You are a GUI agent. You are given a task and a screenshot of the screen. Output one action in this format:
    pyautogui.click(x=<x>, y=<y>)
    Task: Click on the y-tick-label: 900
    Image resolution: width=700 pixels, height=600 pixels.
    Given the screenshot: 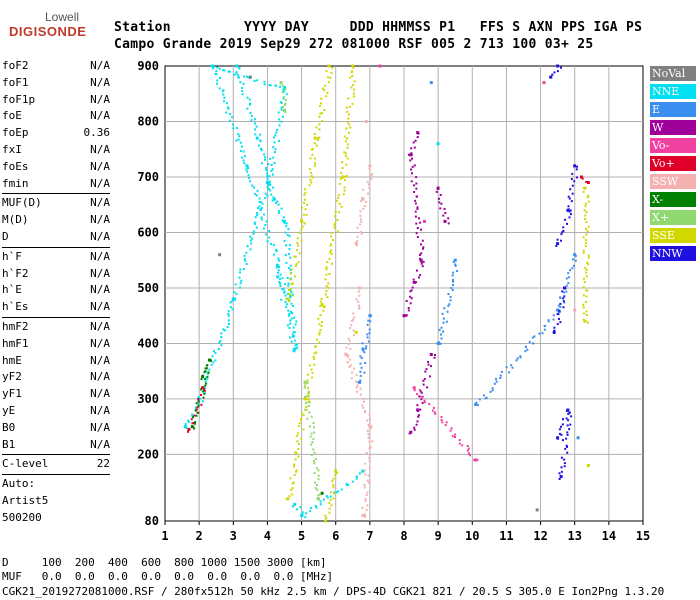 What is the action you would take?
    pyautogui.click(x=148, y=66)
    